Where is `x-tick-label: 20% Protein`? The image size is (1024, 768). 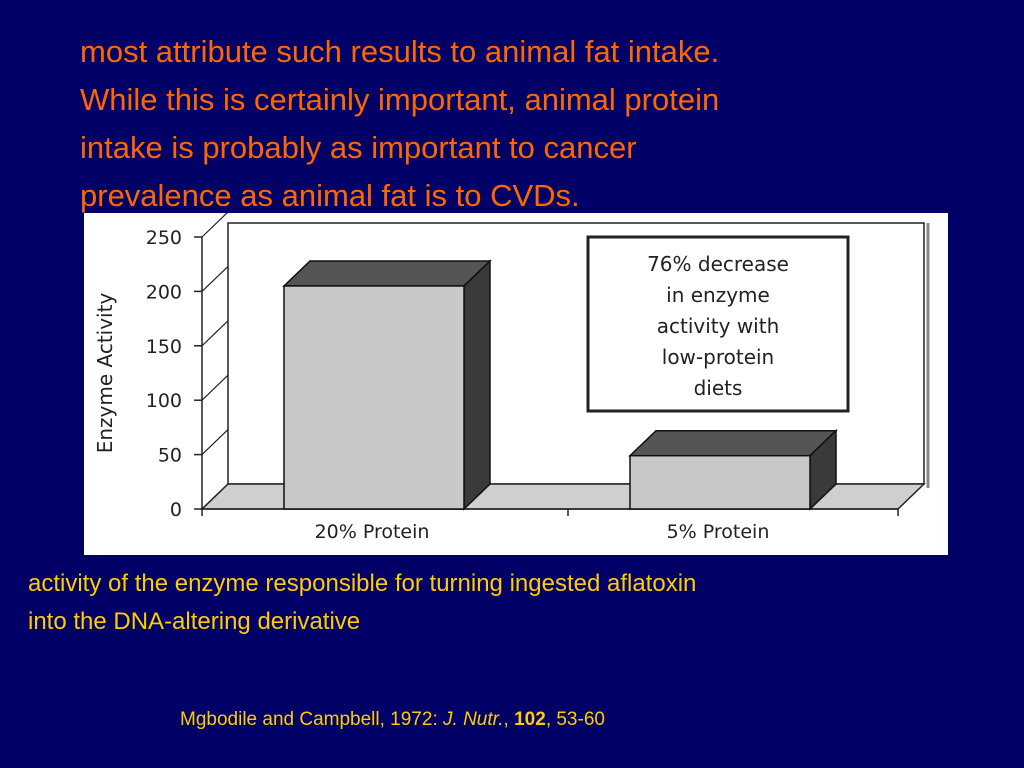 x-tick-label: 20% Protein is located at coordinates (372, 532).